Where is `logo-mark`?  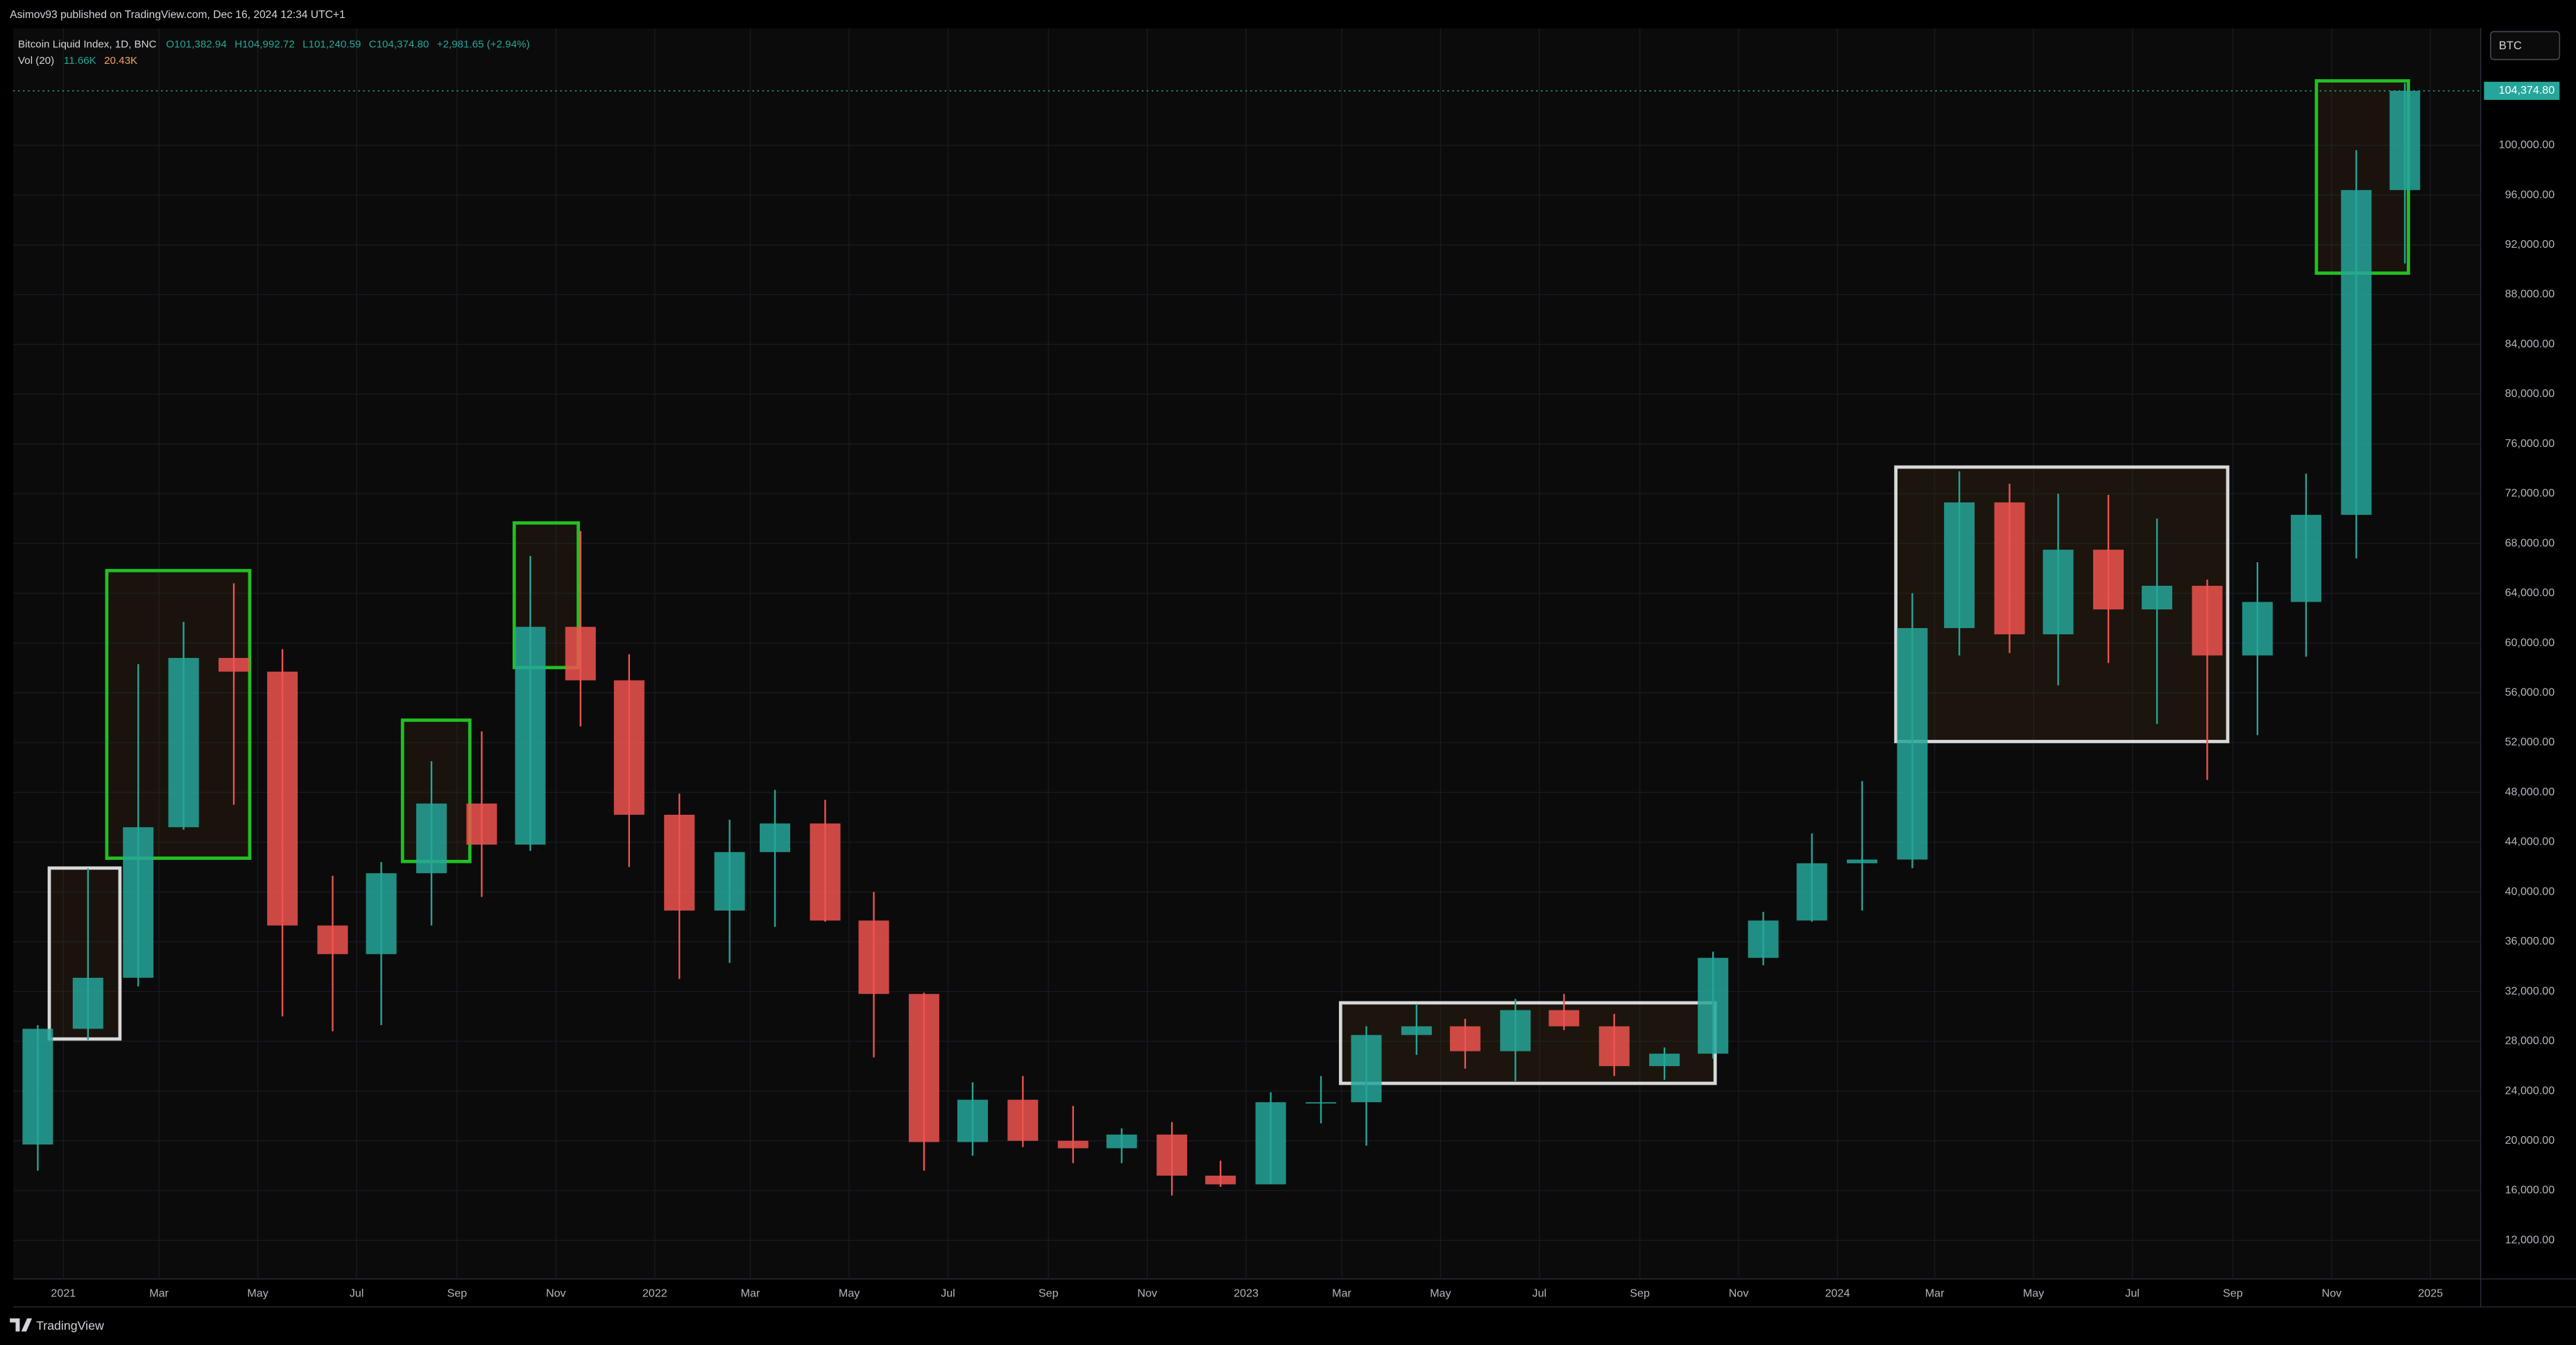 logo-mark is located at coordinates (21, 1325).